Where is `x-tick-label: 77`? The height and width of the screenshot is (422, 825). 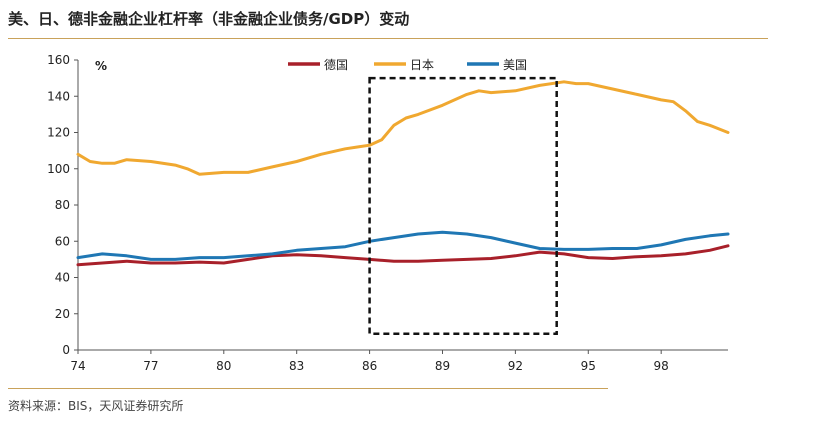 x-tick-label: 77 is located at coordinates (150, 366).